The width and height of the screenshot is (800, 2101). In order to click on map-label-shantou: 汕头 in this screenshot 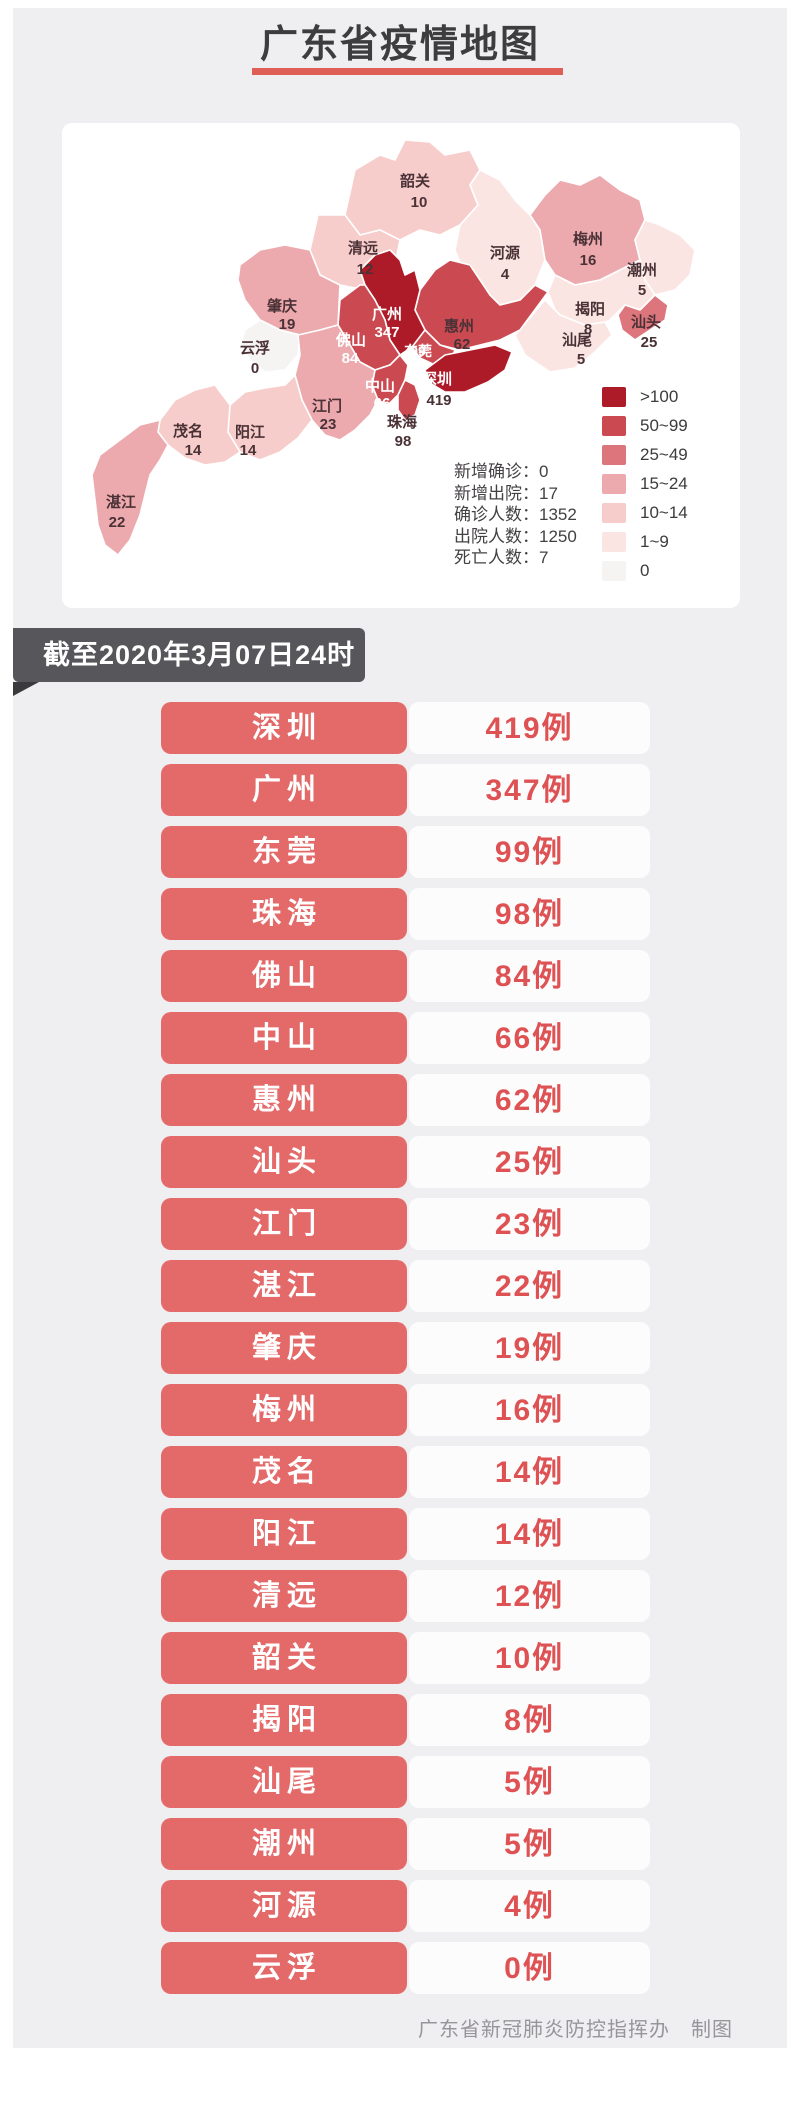, I will do `click(646, 322)`.